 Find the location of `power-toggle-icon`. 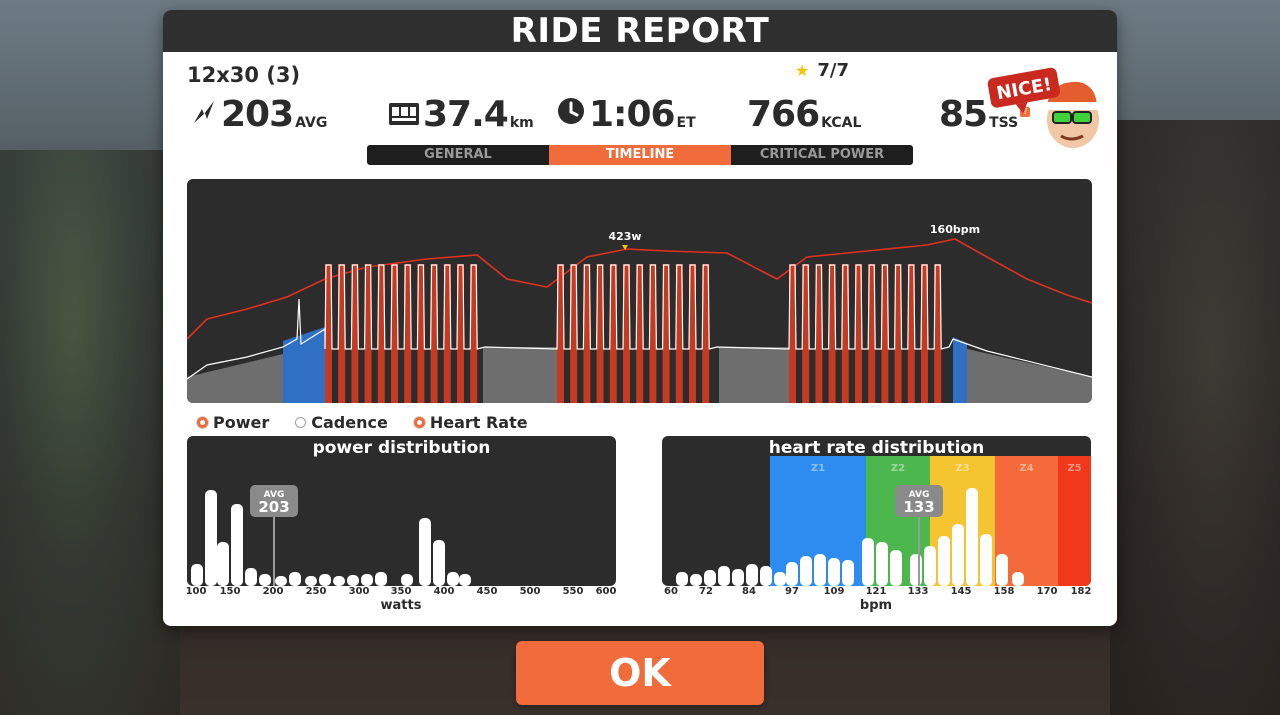

power-toggle-icon is located at coordinates (202, 422).